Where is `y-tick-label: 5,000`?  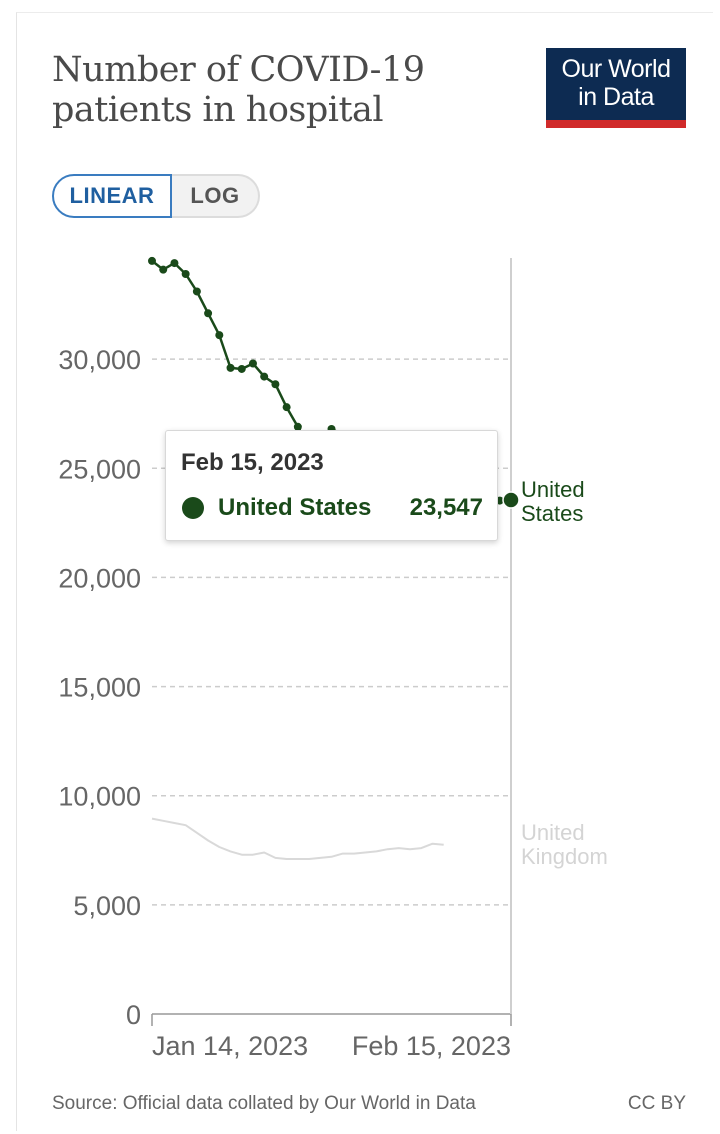
y-tick-label: 5,000 is located at coordinates (107, 906).